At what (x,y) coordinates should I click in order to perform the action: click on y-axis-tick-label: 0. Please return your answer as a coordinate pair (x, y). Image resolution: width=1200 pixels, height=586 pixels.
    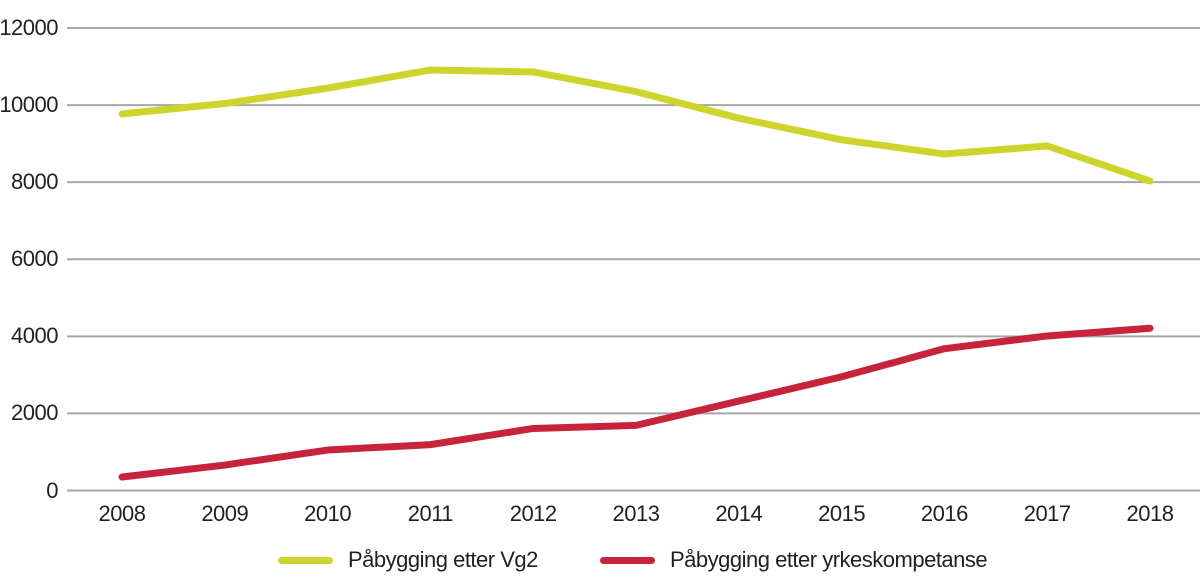
    Looking at the image, I should click on (52, 490).